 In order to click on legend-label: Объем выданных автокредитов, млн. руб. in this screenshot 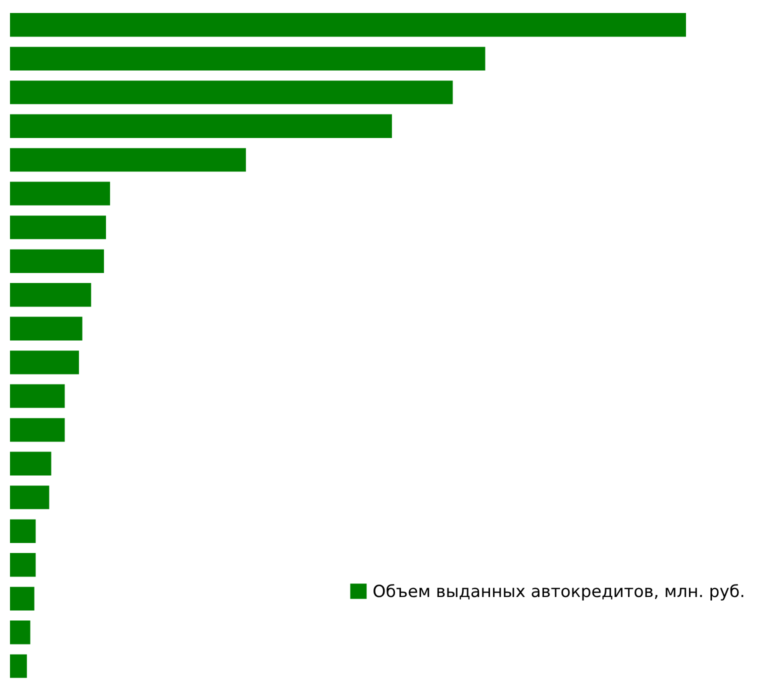, I will do `click(559, 592)`.